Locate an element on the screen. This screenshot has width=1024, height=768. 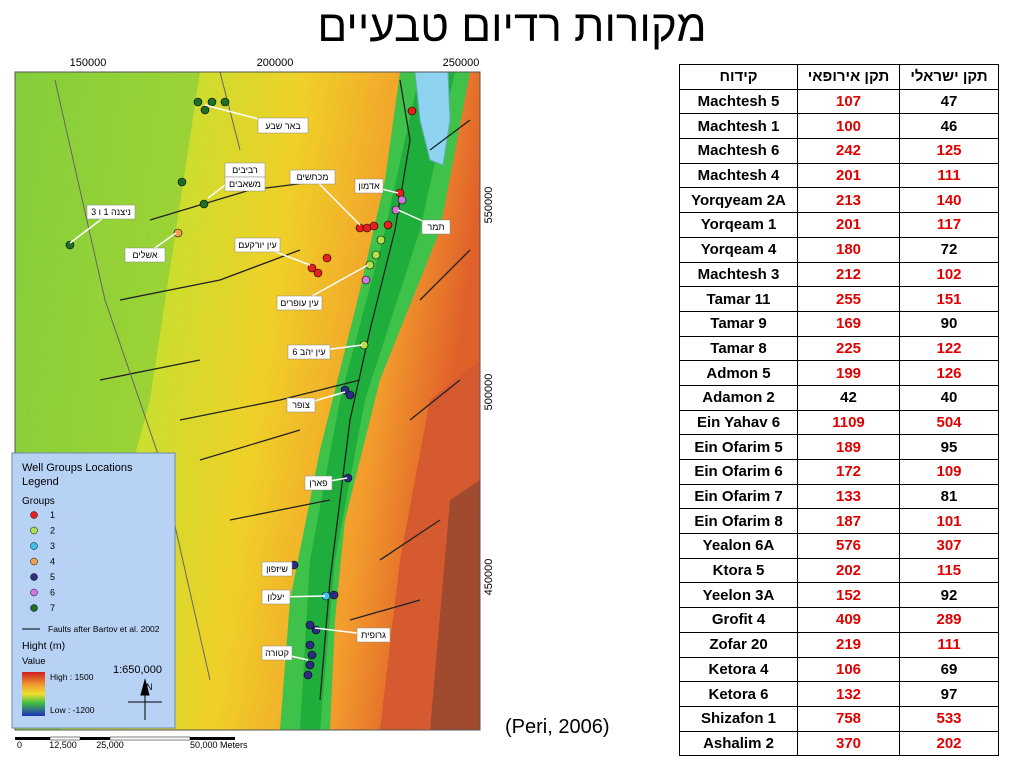
table-cell: 504 is located at coordinates (949, 422).